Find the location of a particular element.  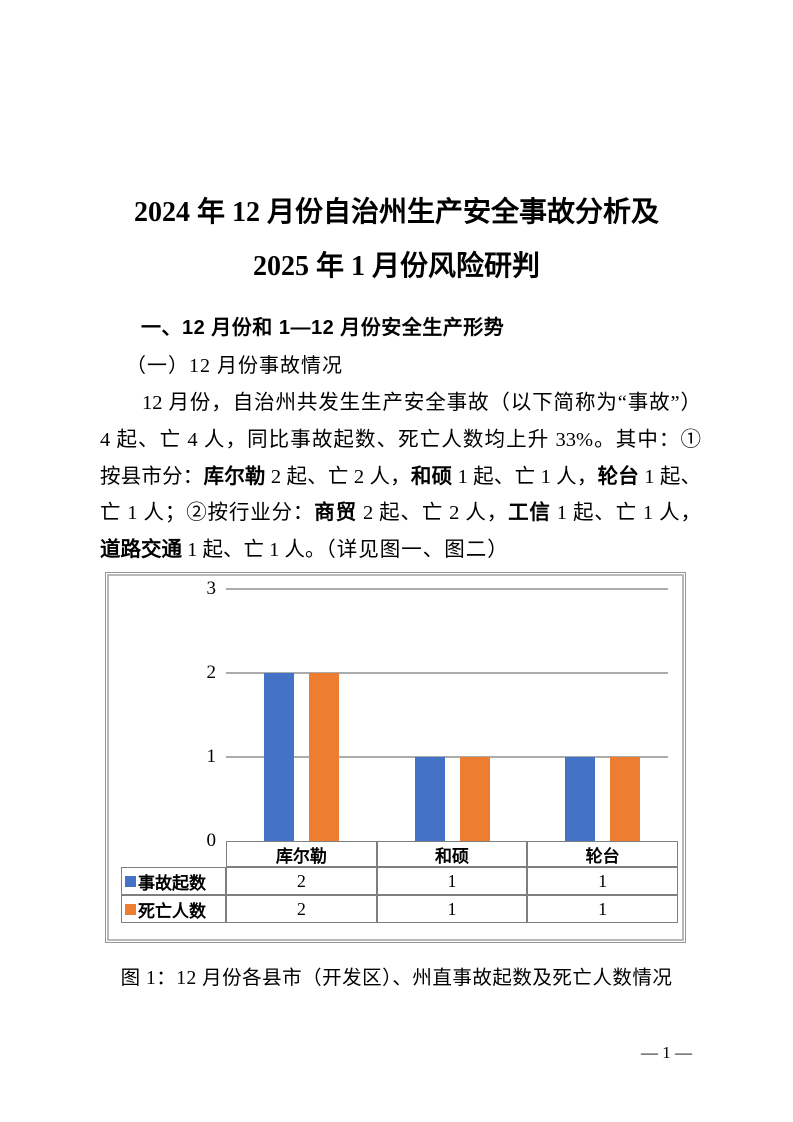

legend-cell: 事故起数 is located at coordinates (173, 881).